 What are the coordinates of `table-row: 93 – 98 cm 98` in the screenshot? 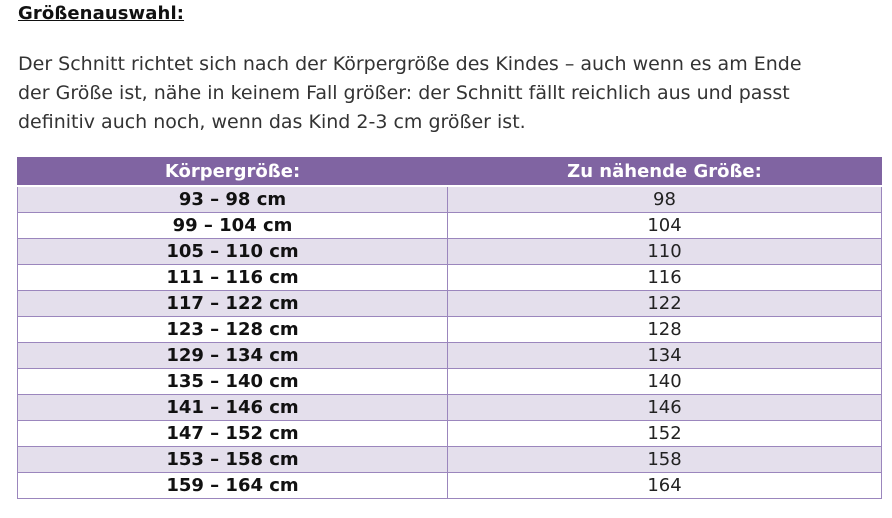 It's located at (449, 199).